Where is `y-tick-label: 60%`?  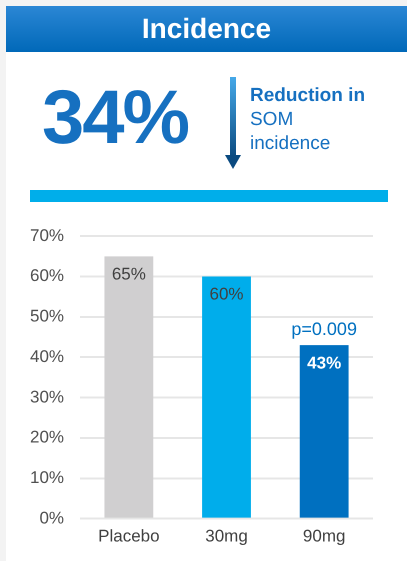
y-tick-label: 60% is located at coordinates (47, 276).